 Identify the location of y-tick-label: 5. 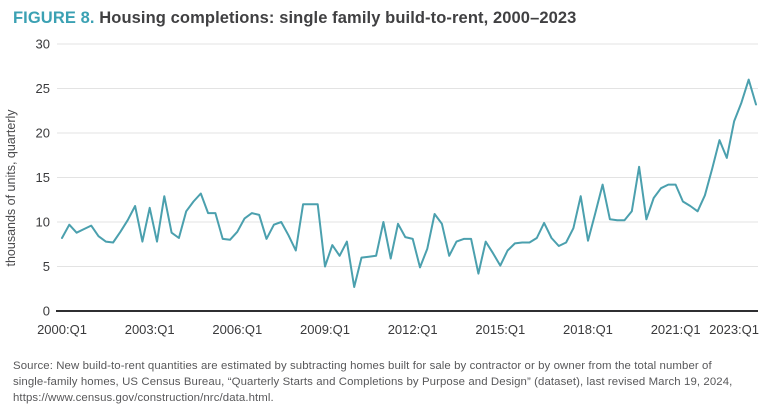
(46, 266).